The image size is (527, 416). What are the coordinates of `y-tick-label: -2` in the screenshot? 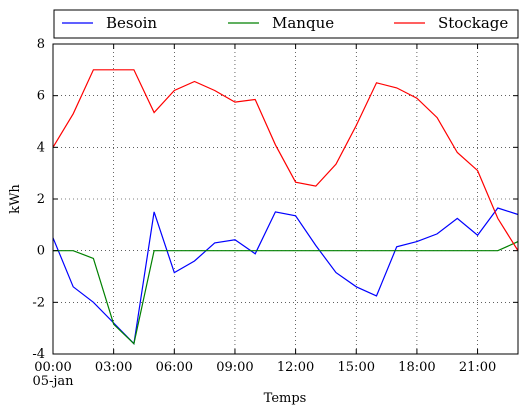 It's located at (38, 302).